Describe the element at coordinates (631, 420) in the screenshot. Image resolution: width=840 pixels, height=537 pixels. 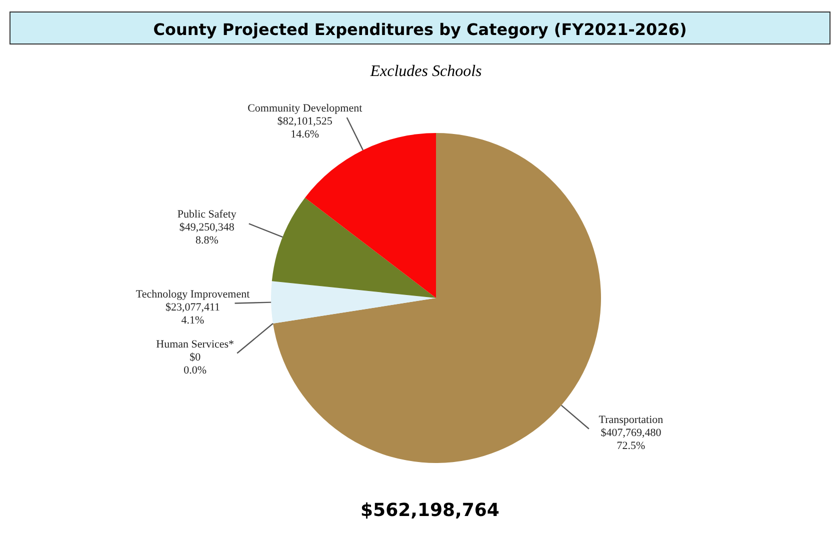
I see `slice-label: Transportation` at that location.